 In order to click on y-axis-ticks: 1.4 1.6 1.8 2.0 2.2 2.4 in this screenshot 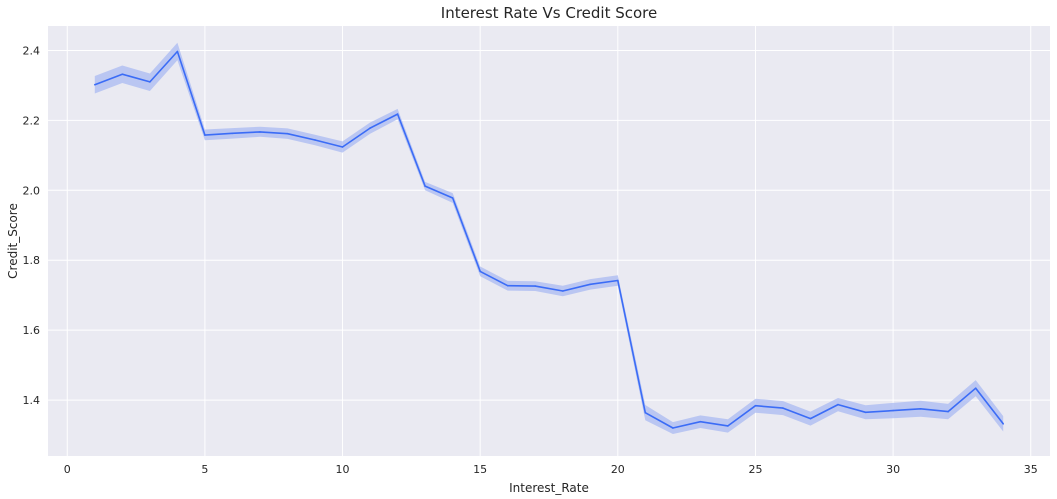, I will do `click(32, 225)`.